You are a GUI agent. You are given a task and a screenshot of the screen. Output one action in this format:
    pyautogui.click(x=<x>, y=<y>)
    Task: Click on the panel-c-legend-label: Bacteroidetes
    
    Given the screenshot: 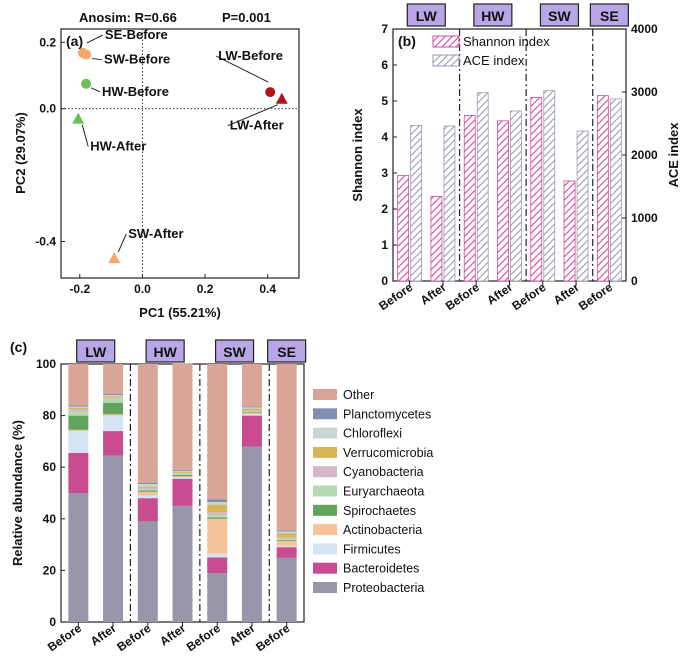 What is the action you would take?
    pyautogui.click(x=381, y=569)
    